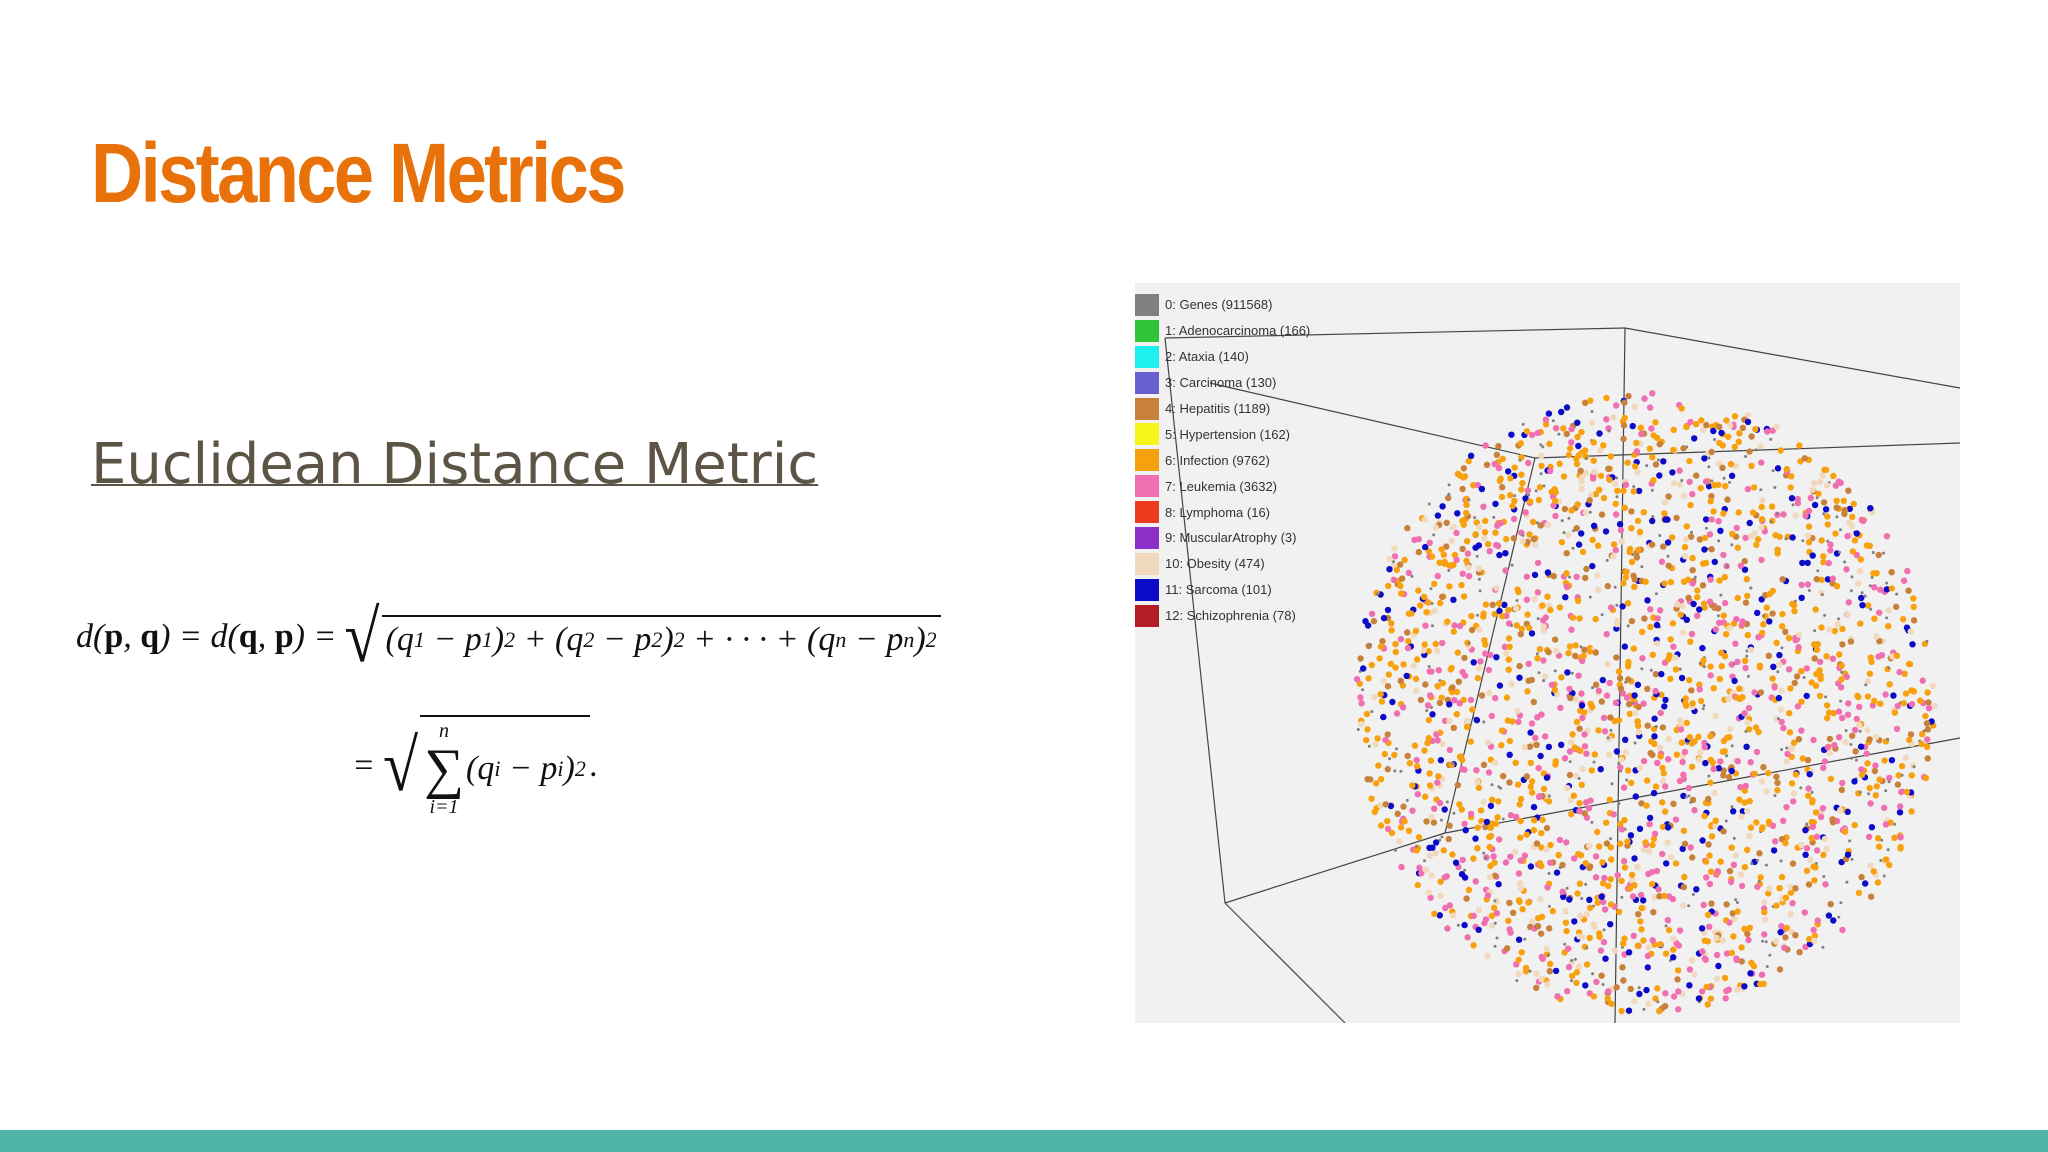  I want to click on legend-label: 12: Schizophrenia (78), so click(1230, 616).